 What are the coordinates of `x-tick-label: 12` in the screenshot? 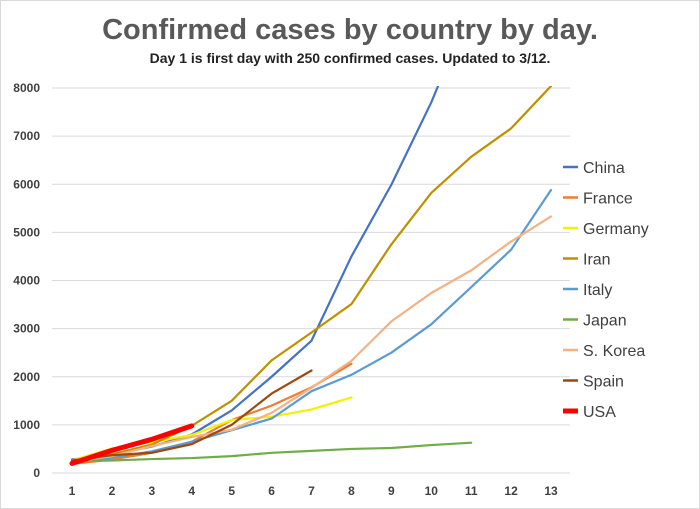 It's located at (511, 491).